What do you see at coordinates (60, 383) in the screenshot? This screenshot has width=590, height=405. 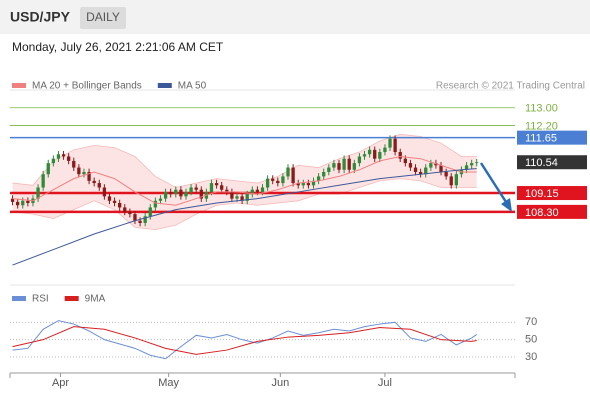 I see `x-tick-label: Apr` at bounding box center [60, 383].